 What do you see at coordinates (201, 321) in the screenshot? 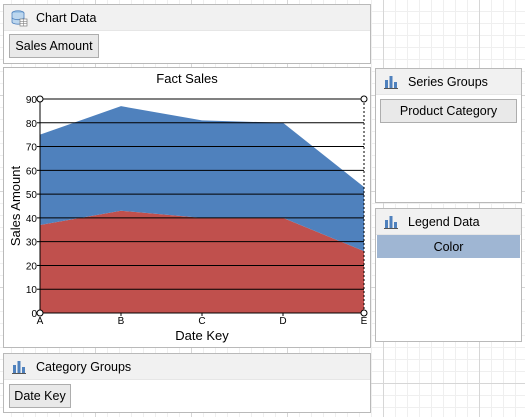
I see `x-tick-label: C` at bounding box center [201, 321].